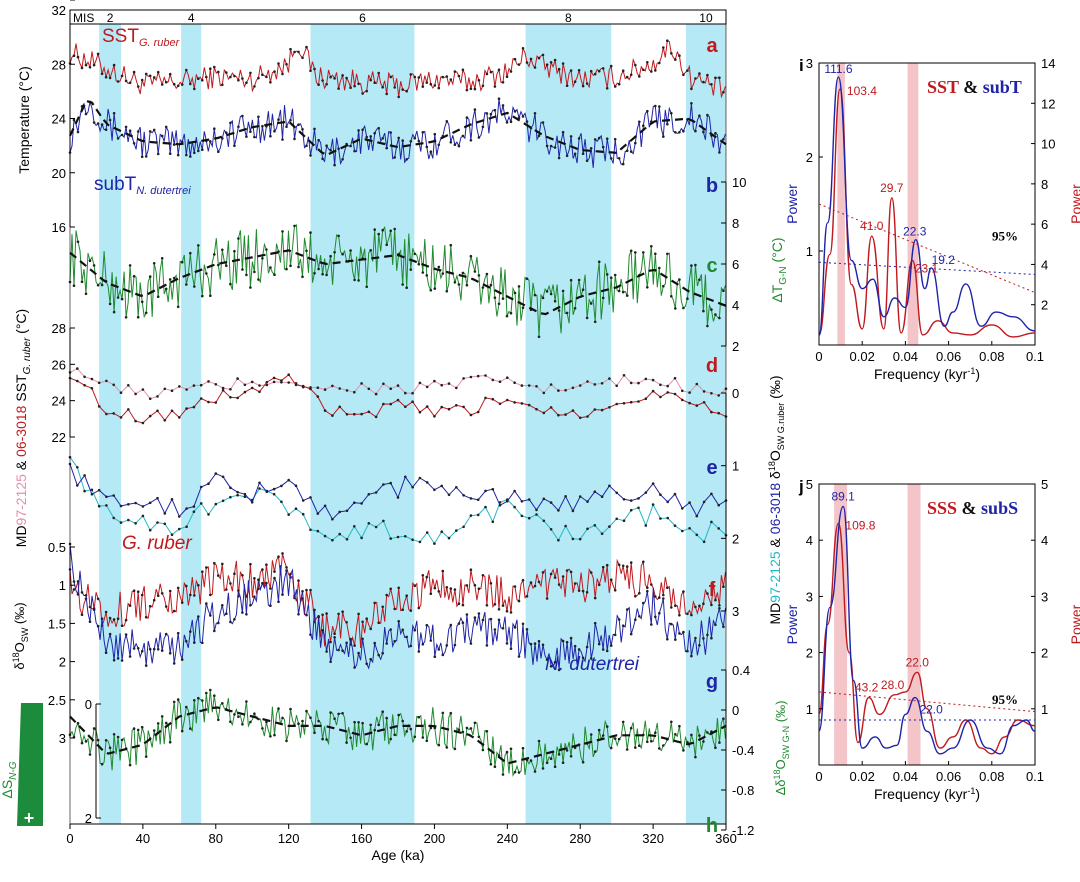 The image size is (1080, 882). What do you see at coordinates (653, 838) in the screenshot?
I see `x-tick-label: 320` at bounding box center [653, 838].